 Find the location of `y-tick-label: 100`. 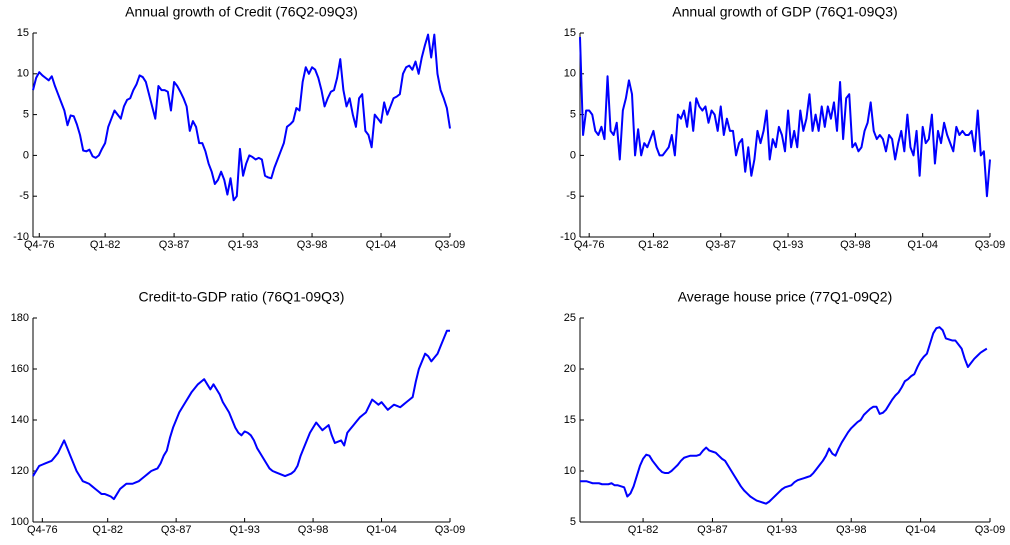

y-tick-label: 100 is located at coordinates (20, 522).